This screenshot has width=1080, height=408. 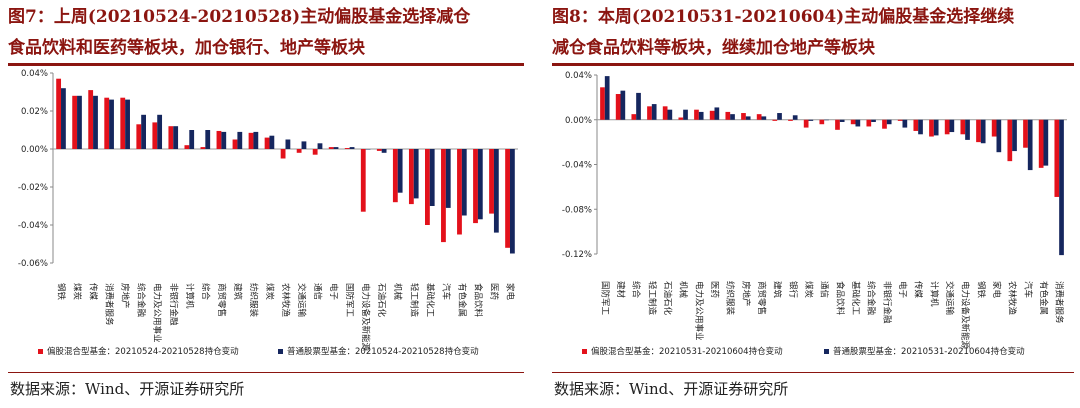 I want to click on figure-7-top-rule, so click(x=266, y=64).